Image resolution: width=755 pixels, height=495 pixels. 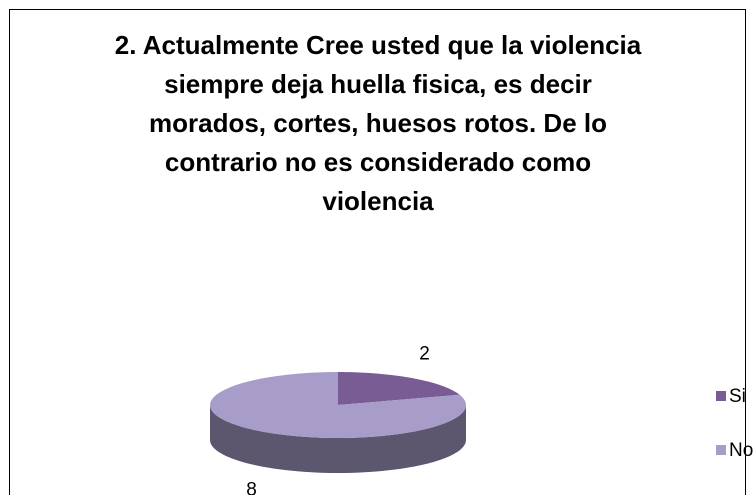 What do you see at coordinates (741, 450) in the screenshot?
I see `legend-label: No` at bounding box center [741, 450].